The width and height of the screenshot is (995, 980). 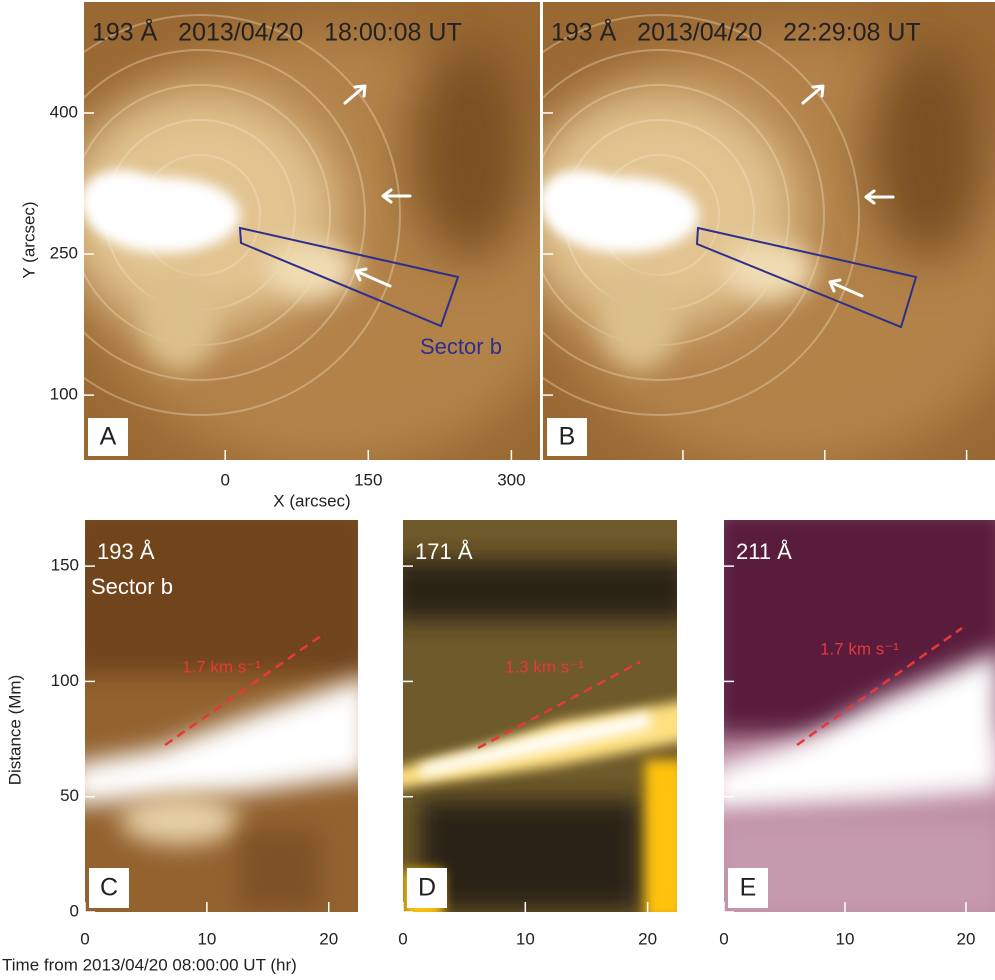 What do you see at coordinates (311, 500) in the screenshot?
I see `x-axis-label: X (arcsec)` at bounding box center [311, 500].